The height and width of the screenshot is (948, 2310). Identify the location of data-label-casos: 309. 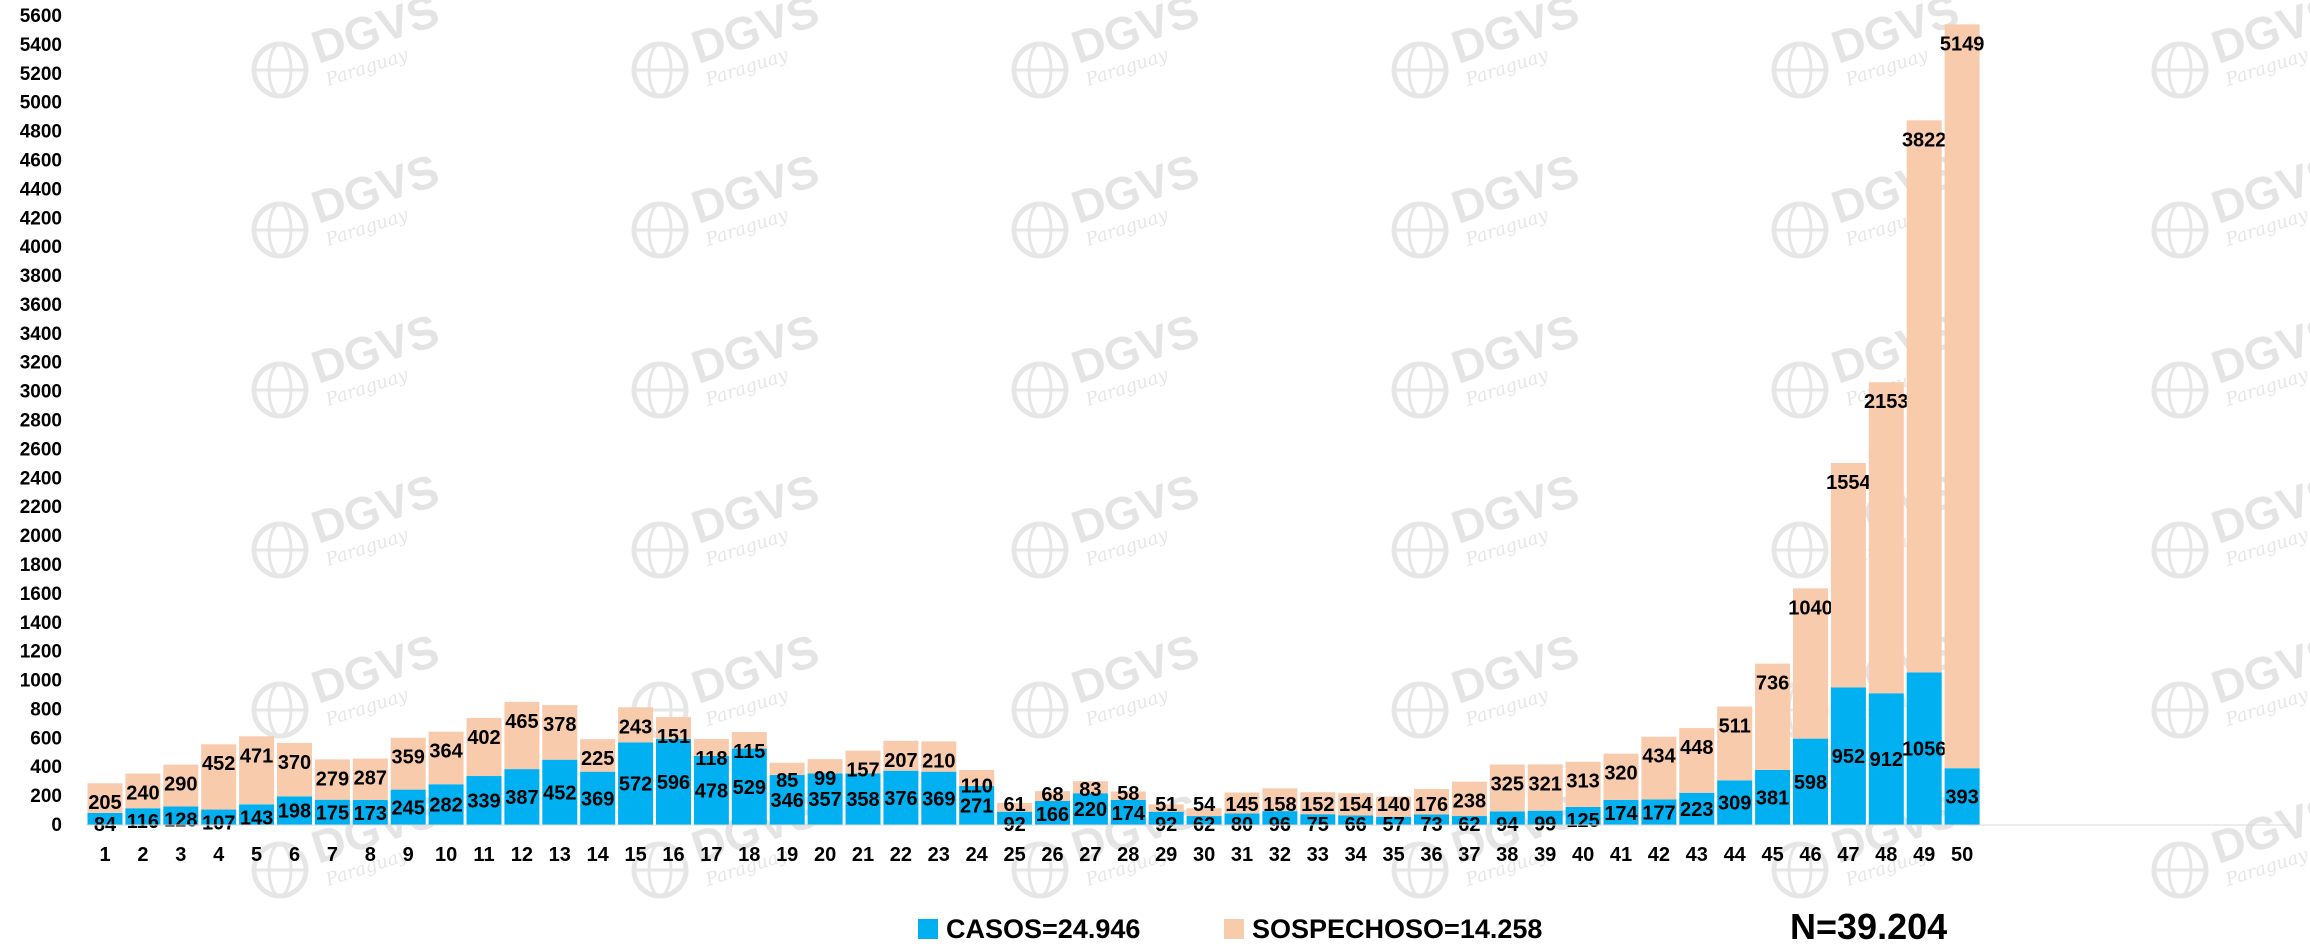
(1734, 804).